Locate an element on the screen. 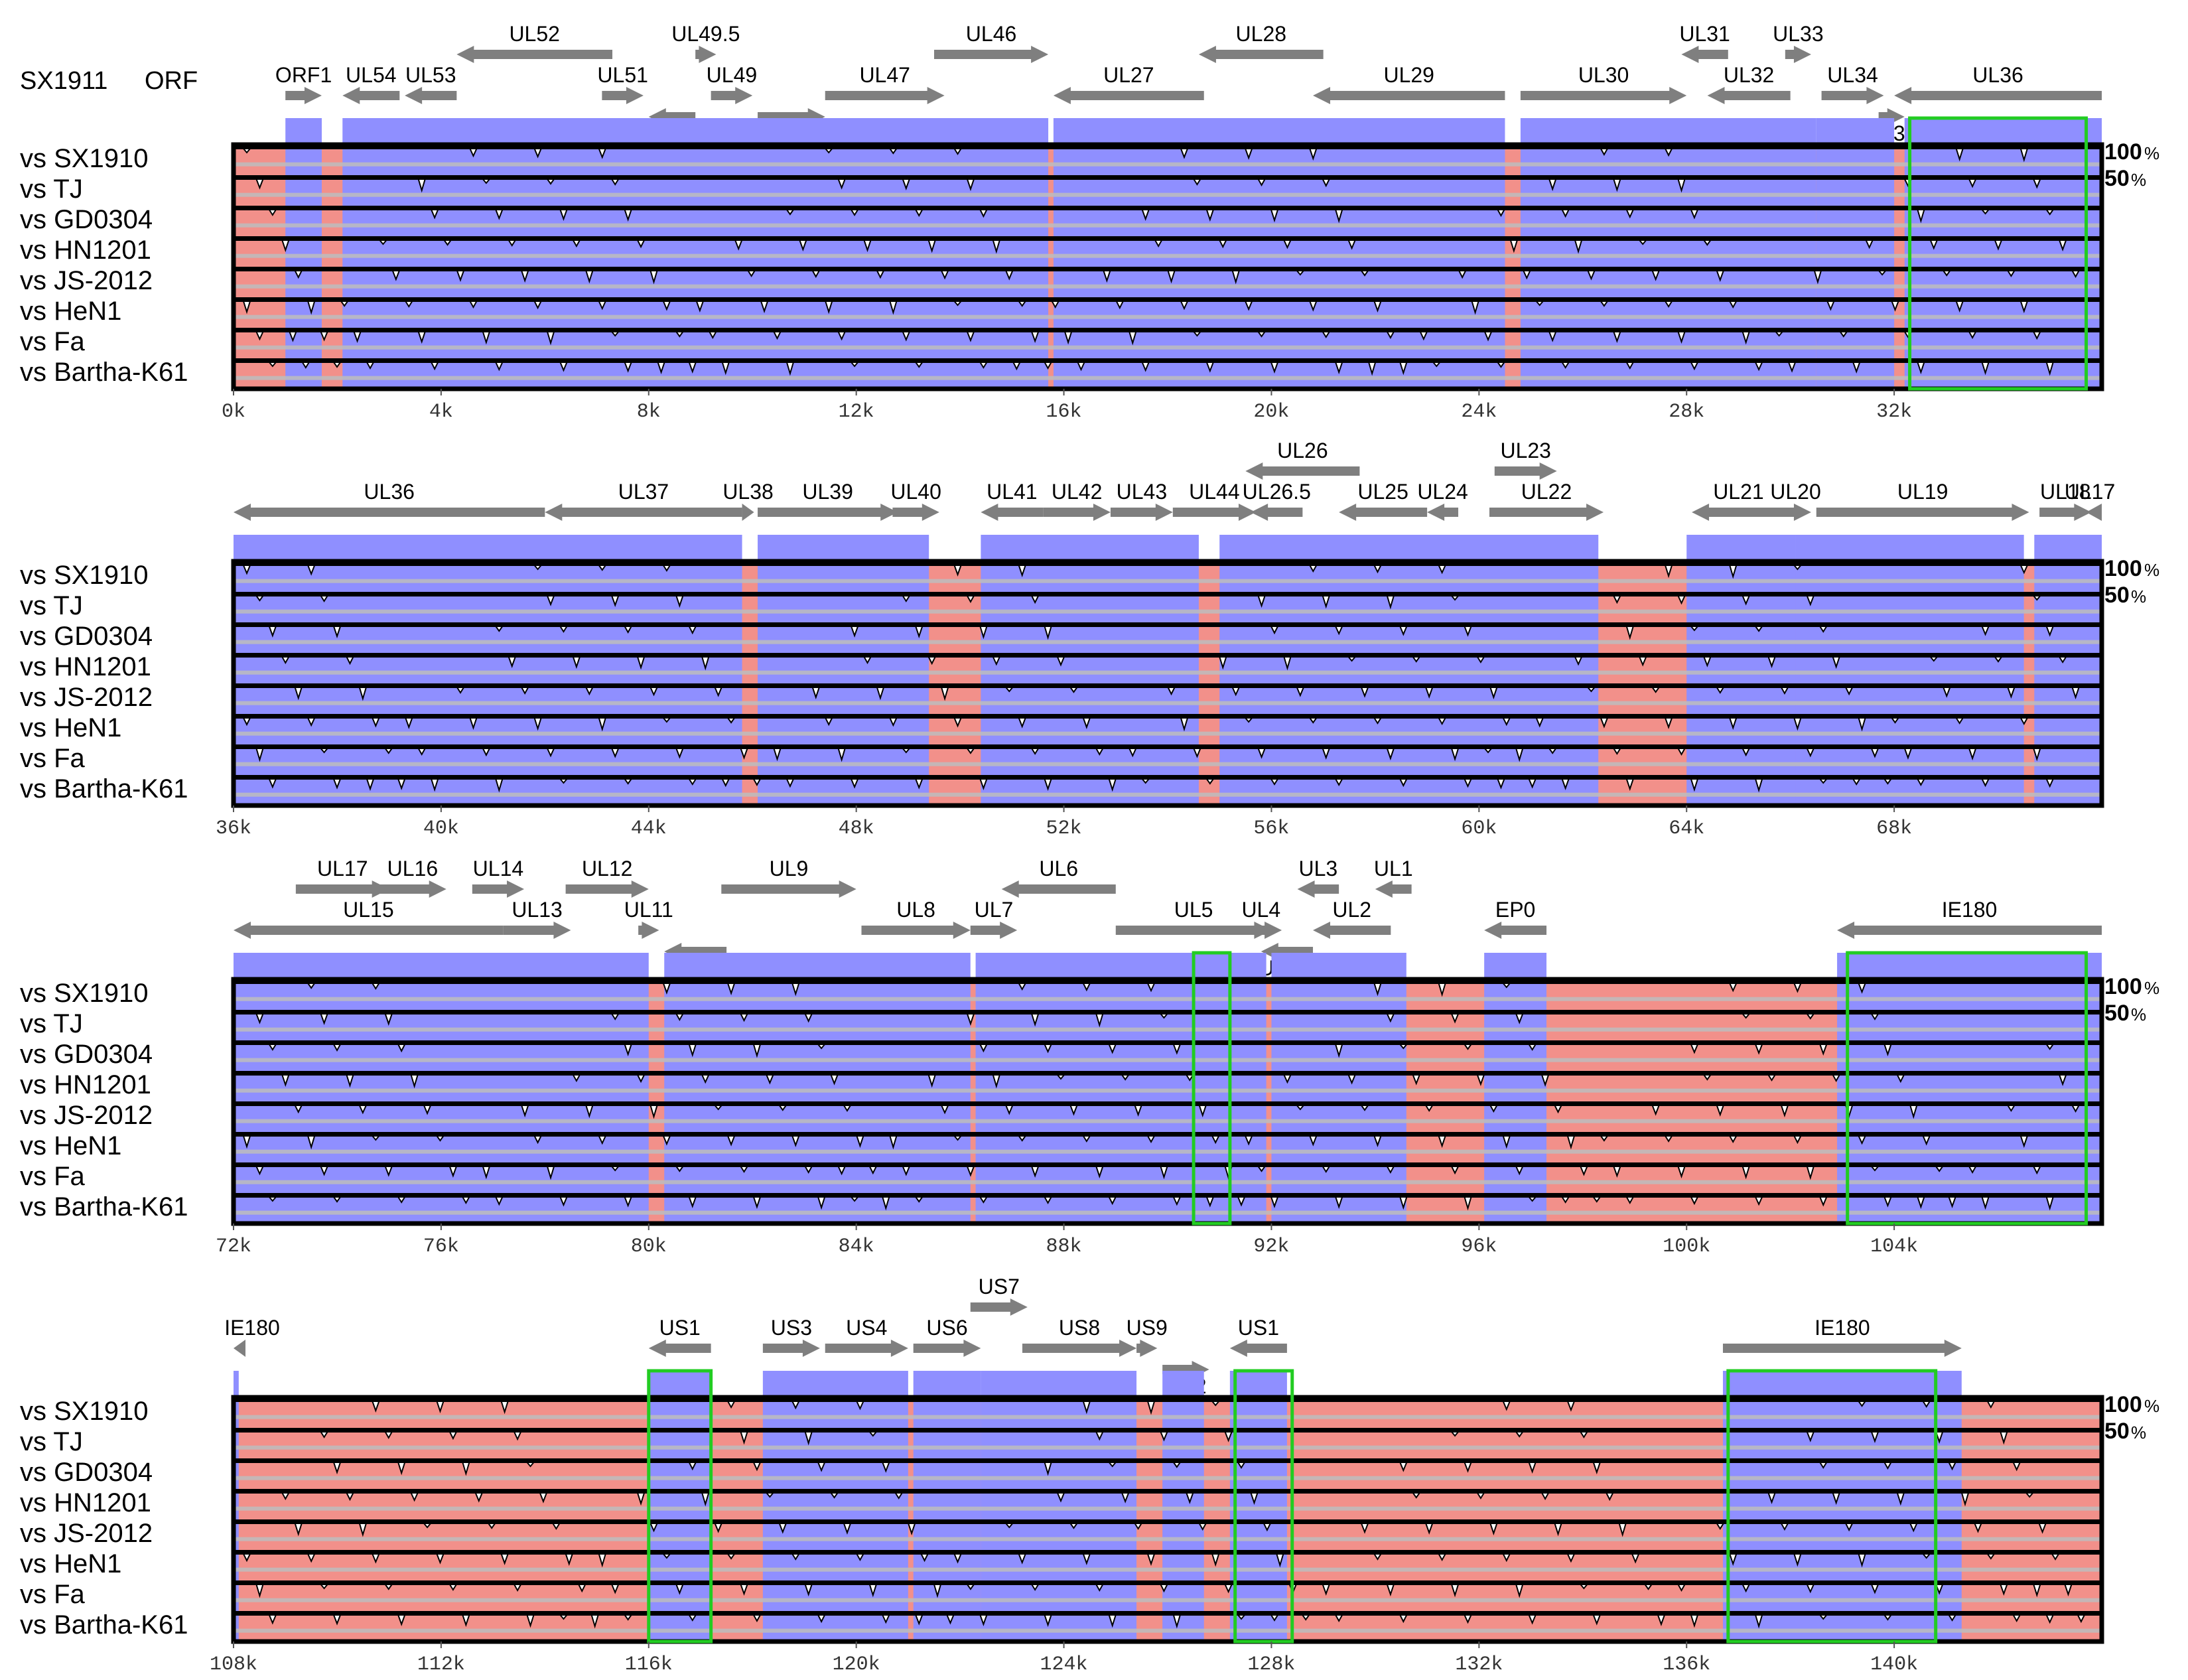 This screenshot has height=1680, width=2188. scale-mid-label: 50 is located at coordinates (2117, 1013).